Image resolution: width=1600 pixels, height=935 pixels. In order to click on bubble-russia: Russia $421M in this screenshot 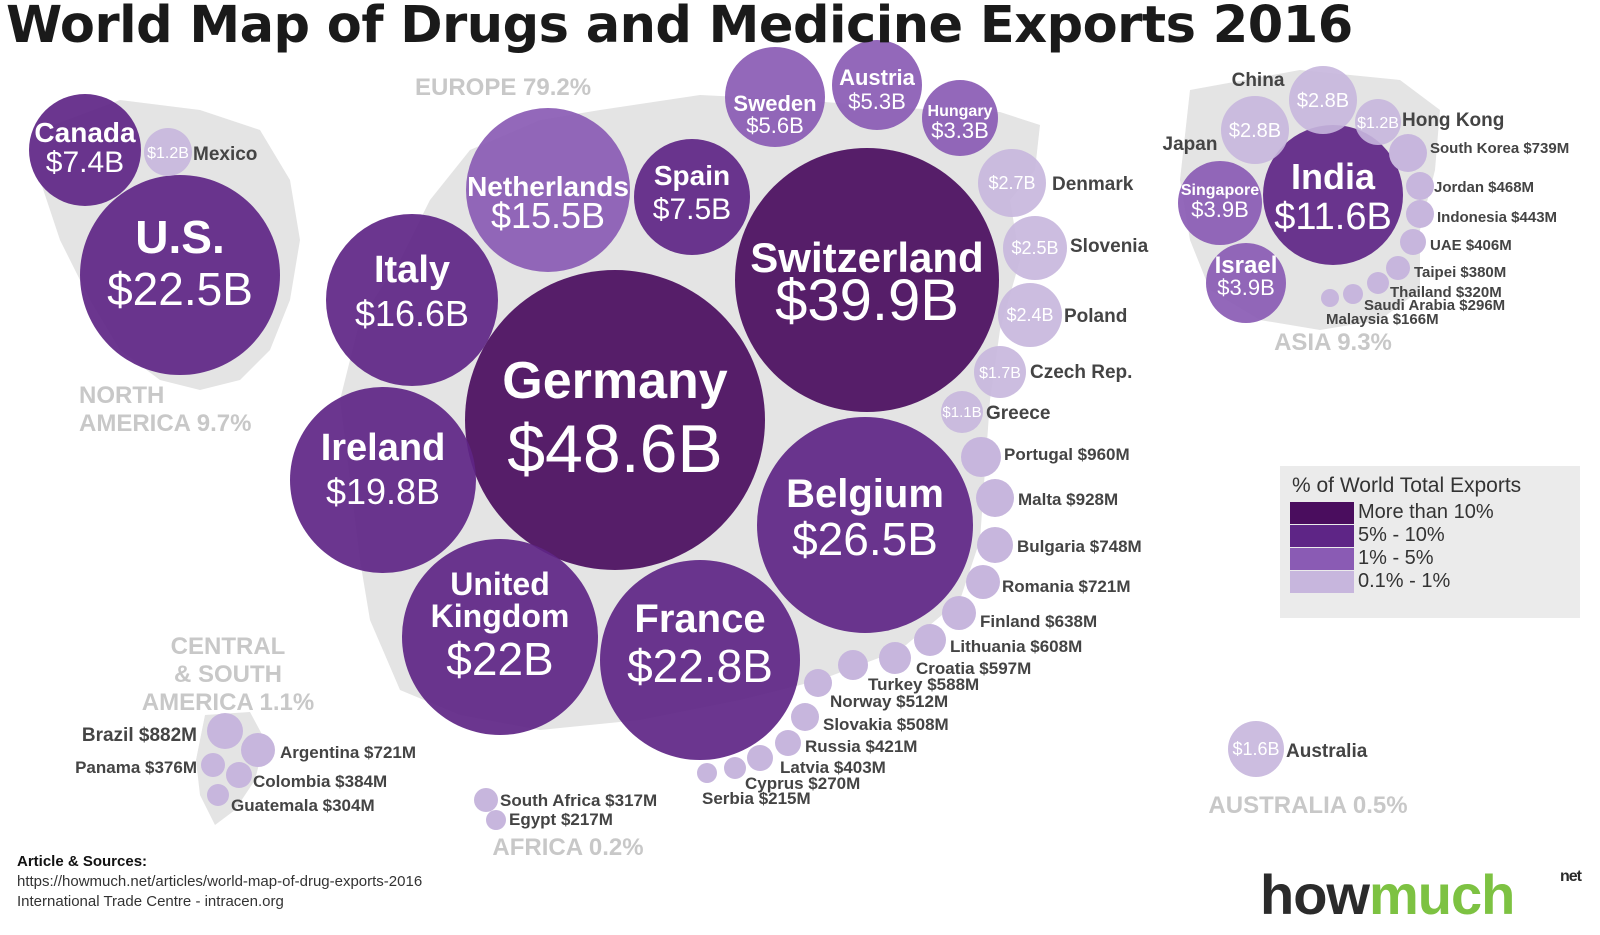, I will do `click(846, 743)`.